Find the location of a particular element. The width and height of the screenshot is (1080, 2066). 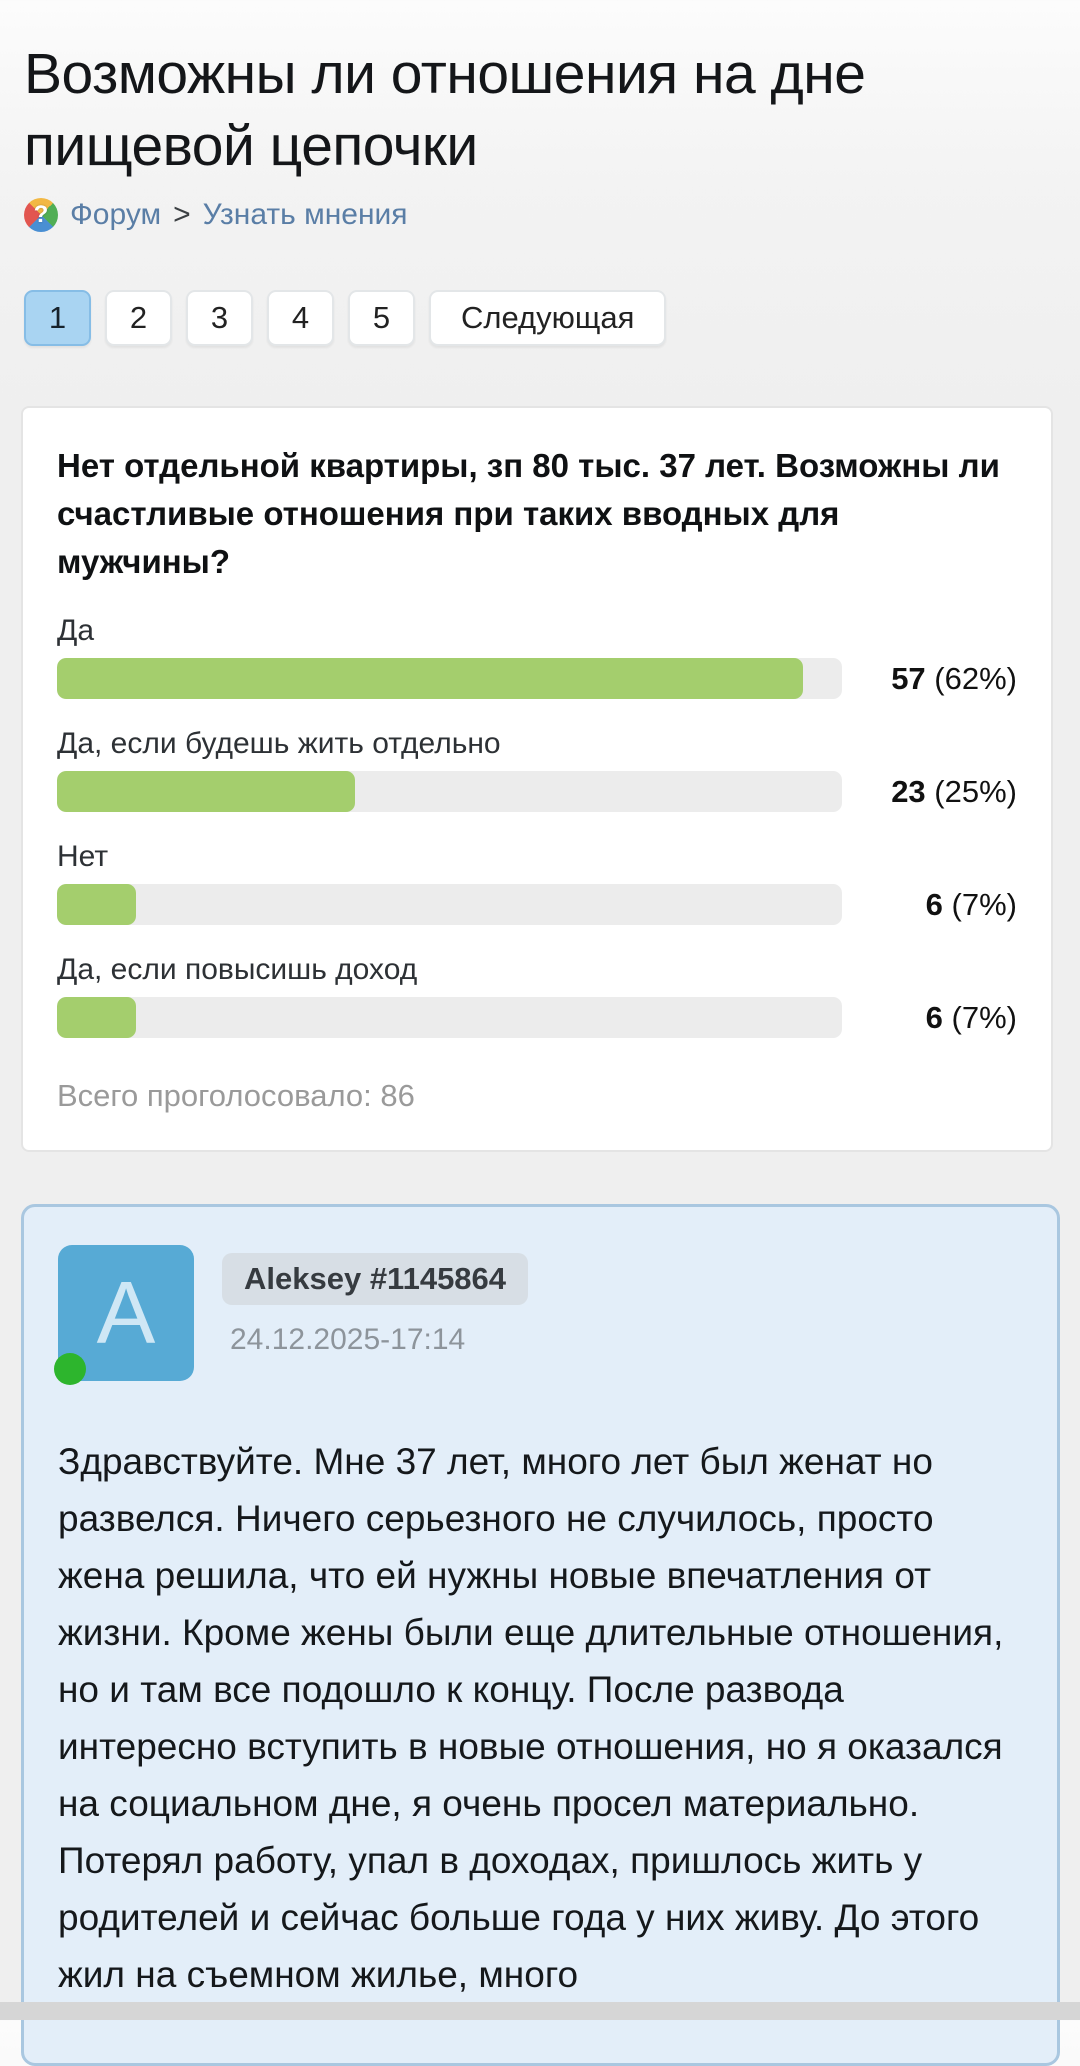

poll-option: Нет 6 (7%) is located at coordinates (537, 882).